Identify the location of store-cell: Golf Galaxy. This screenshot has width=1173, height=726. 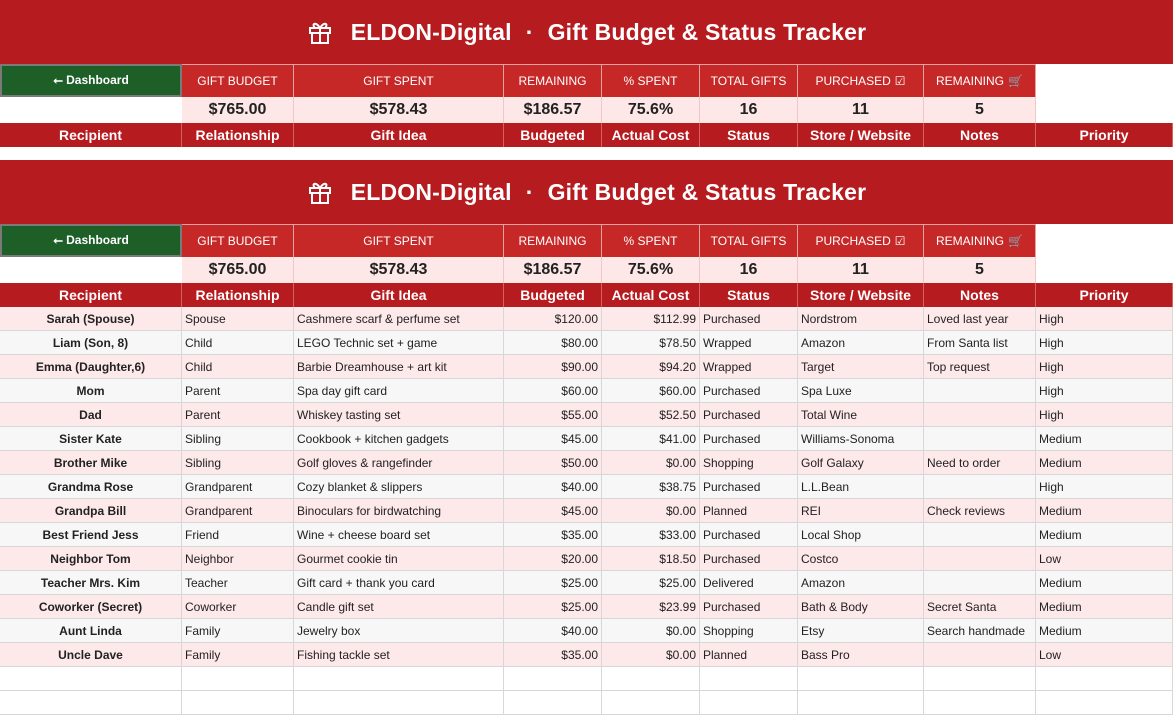
(861, 463).